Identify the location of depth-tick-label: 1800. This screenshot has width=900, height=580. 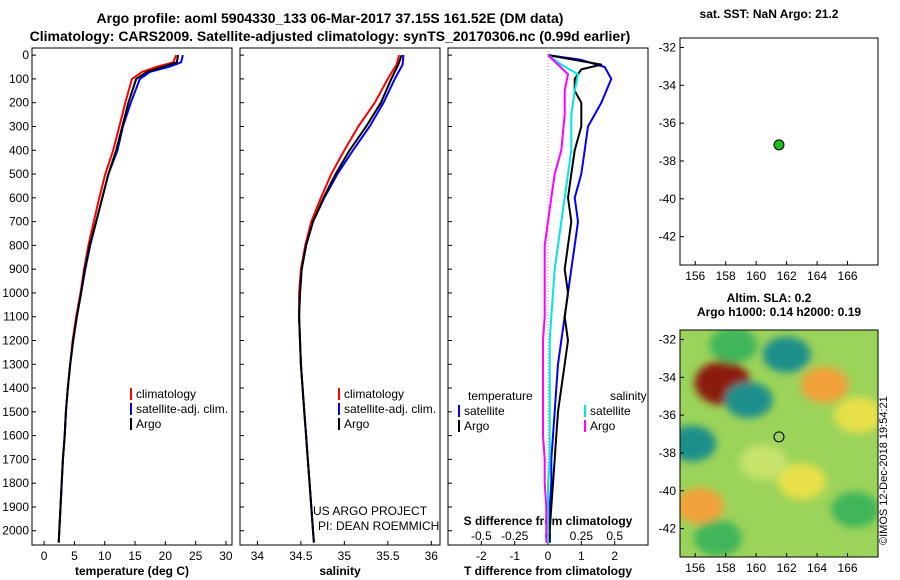
(15, 483).